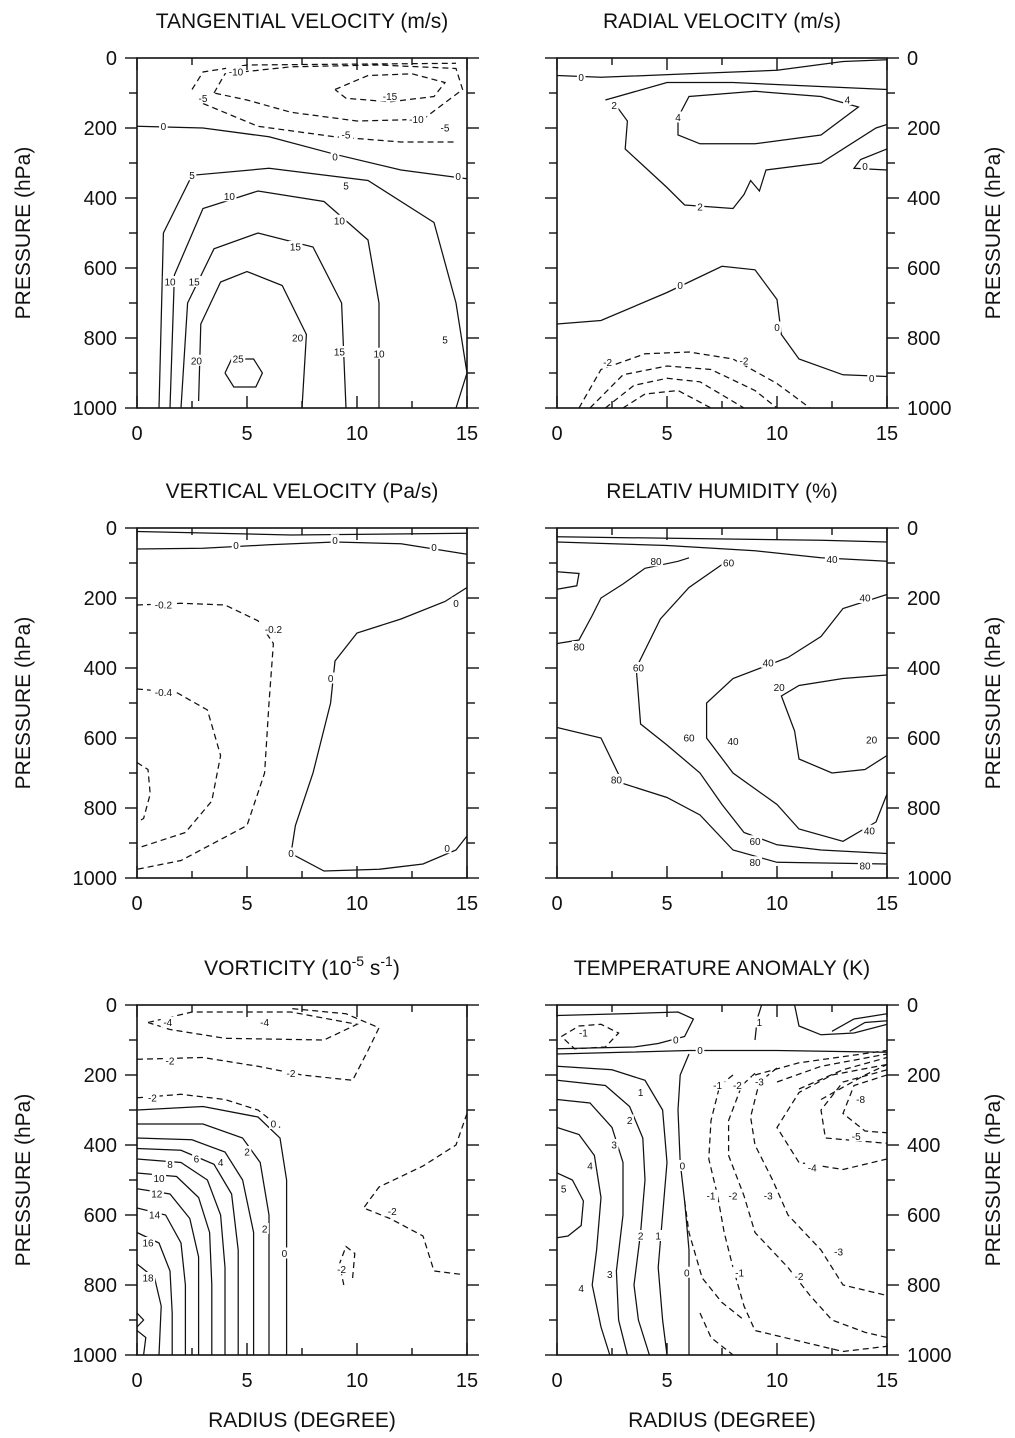  I want to click on contour-label: -10, so click(416, 120).